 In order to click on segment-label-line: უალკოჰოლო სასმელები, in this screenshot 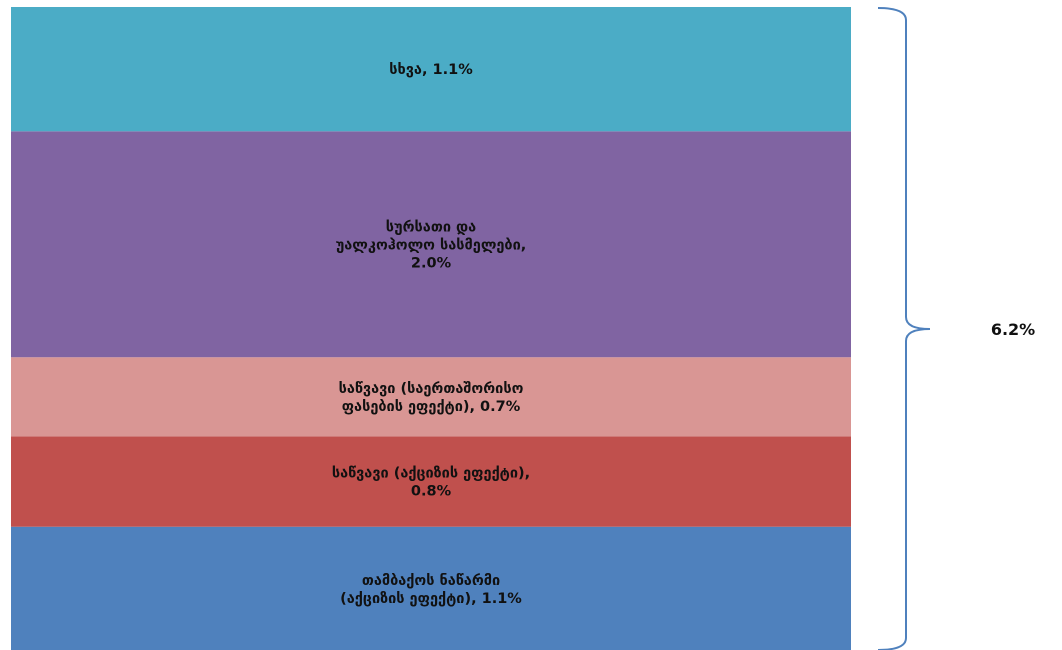, I will do `click(431, 245)`.